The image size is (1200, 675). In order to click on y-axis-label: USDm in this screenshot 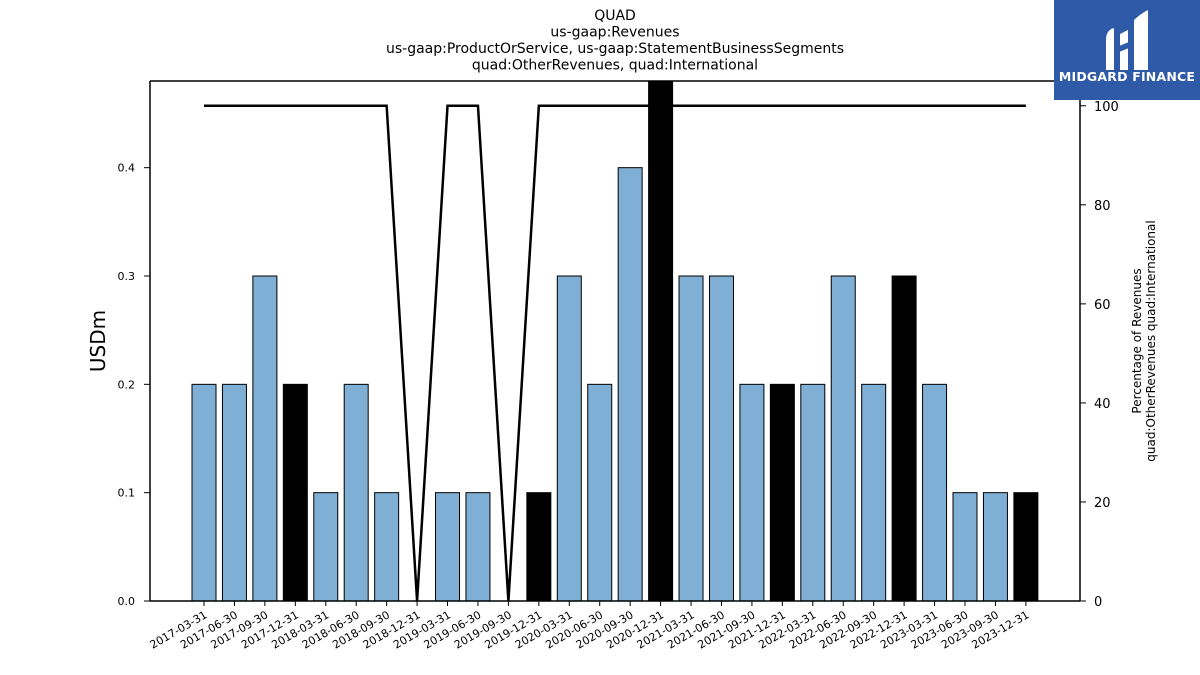, I will do `click(98, 341)`.